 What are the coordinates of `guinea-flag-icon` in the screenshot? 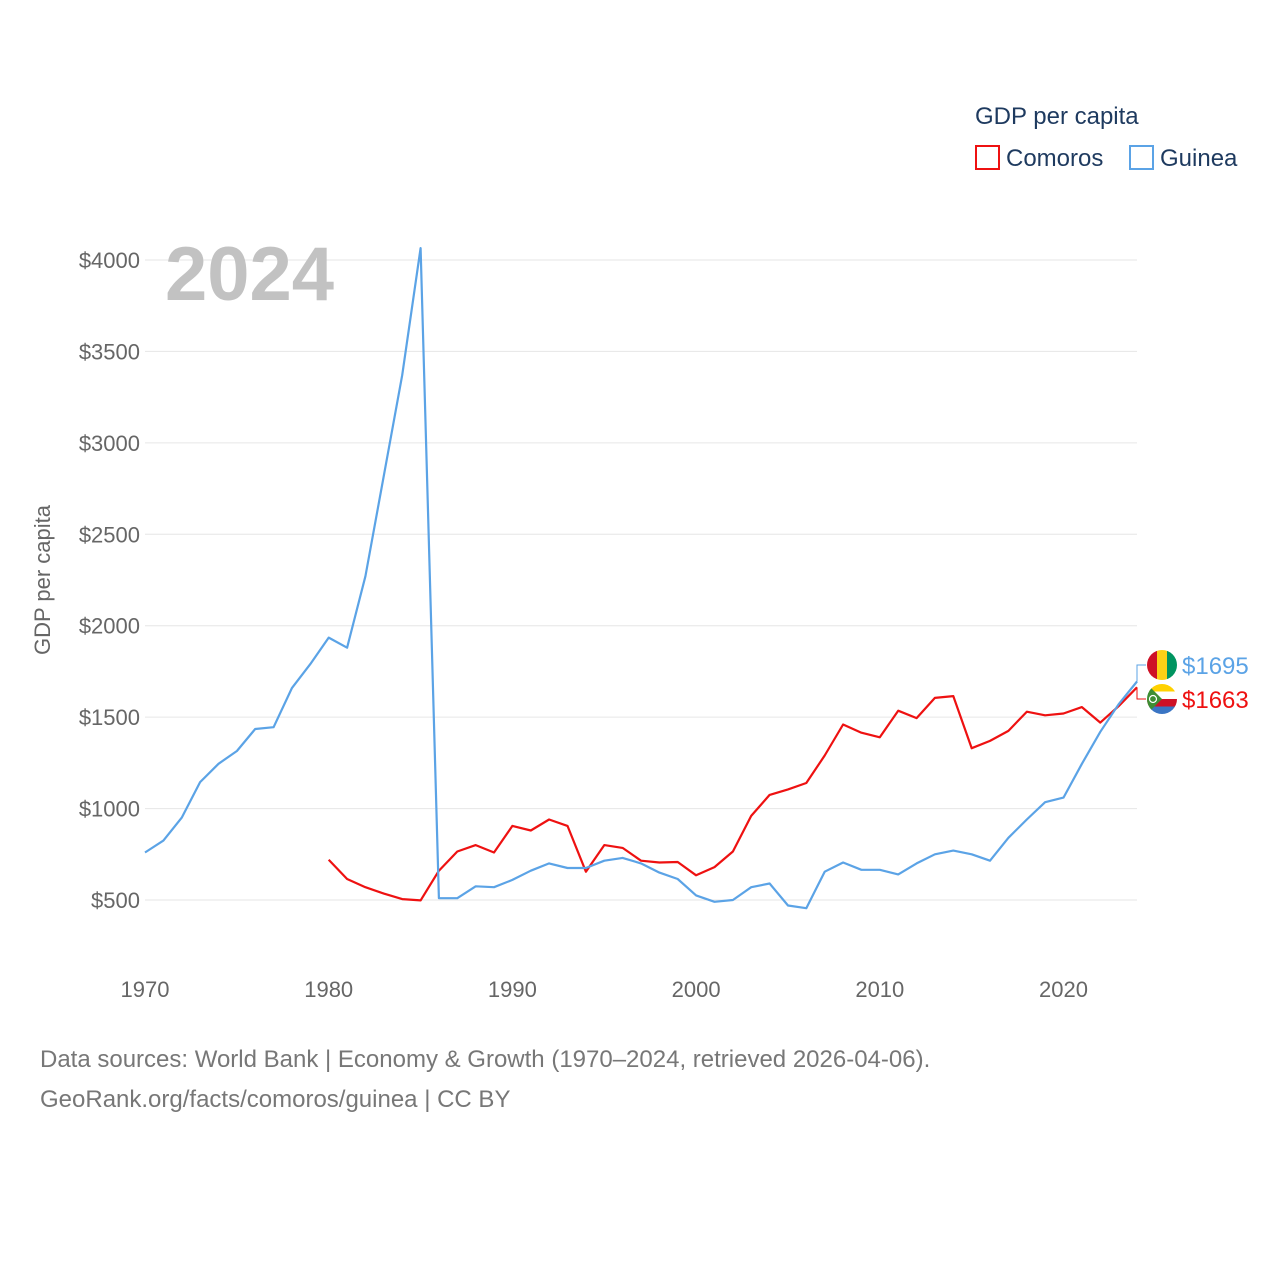 It's located at (1162, 665).